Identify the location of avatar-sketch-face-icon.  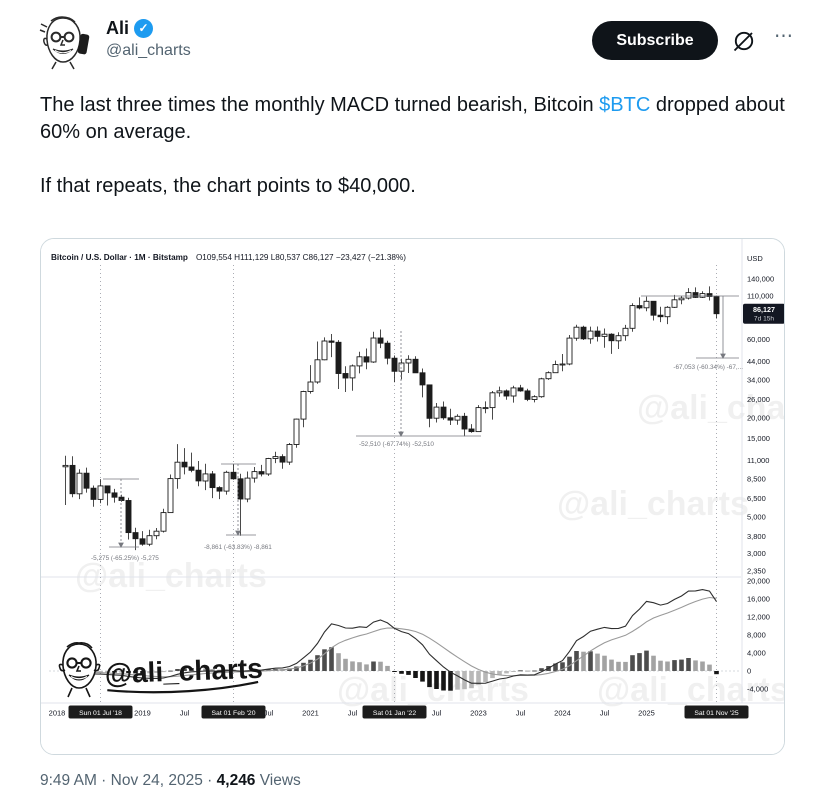
(64, 43).